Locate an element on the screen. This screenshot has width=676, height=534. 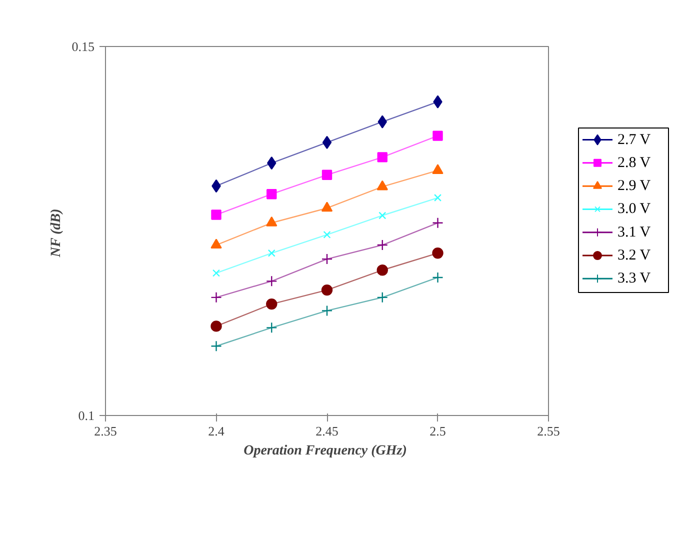
legend-label: 2.7 V is located at coordinates (634, 140).